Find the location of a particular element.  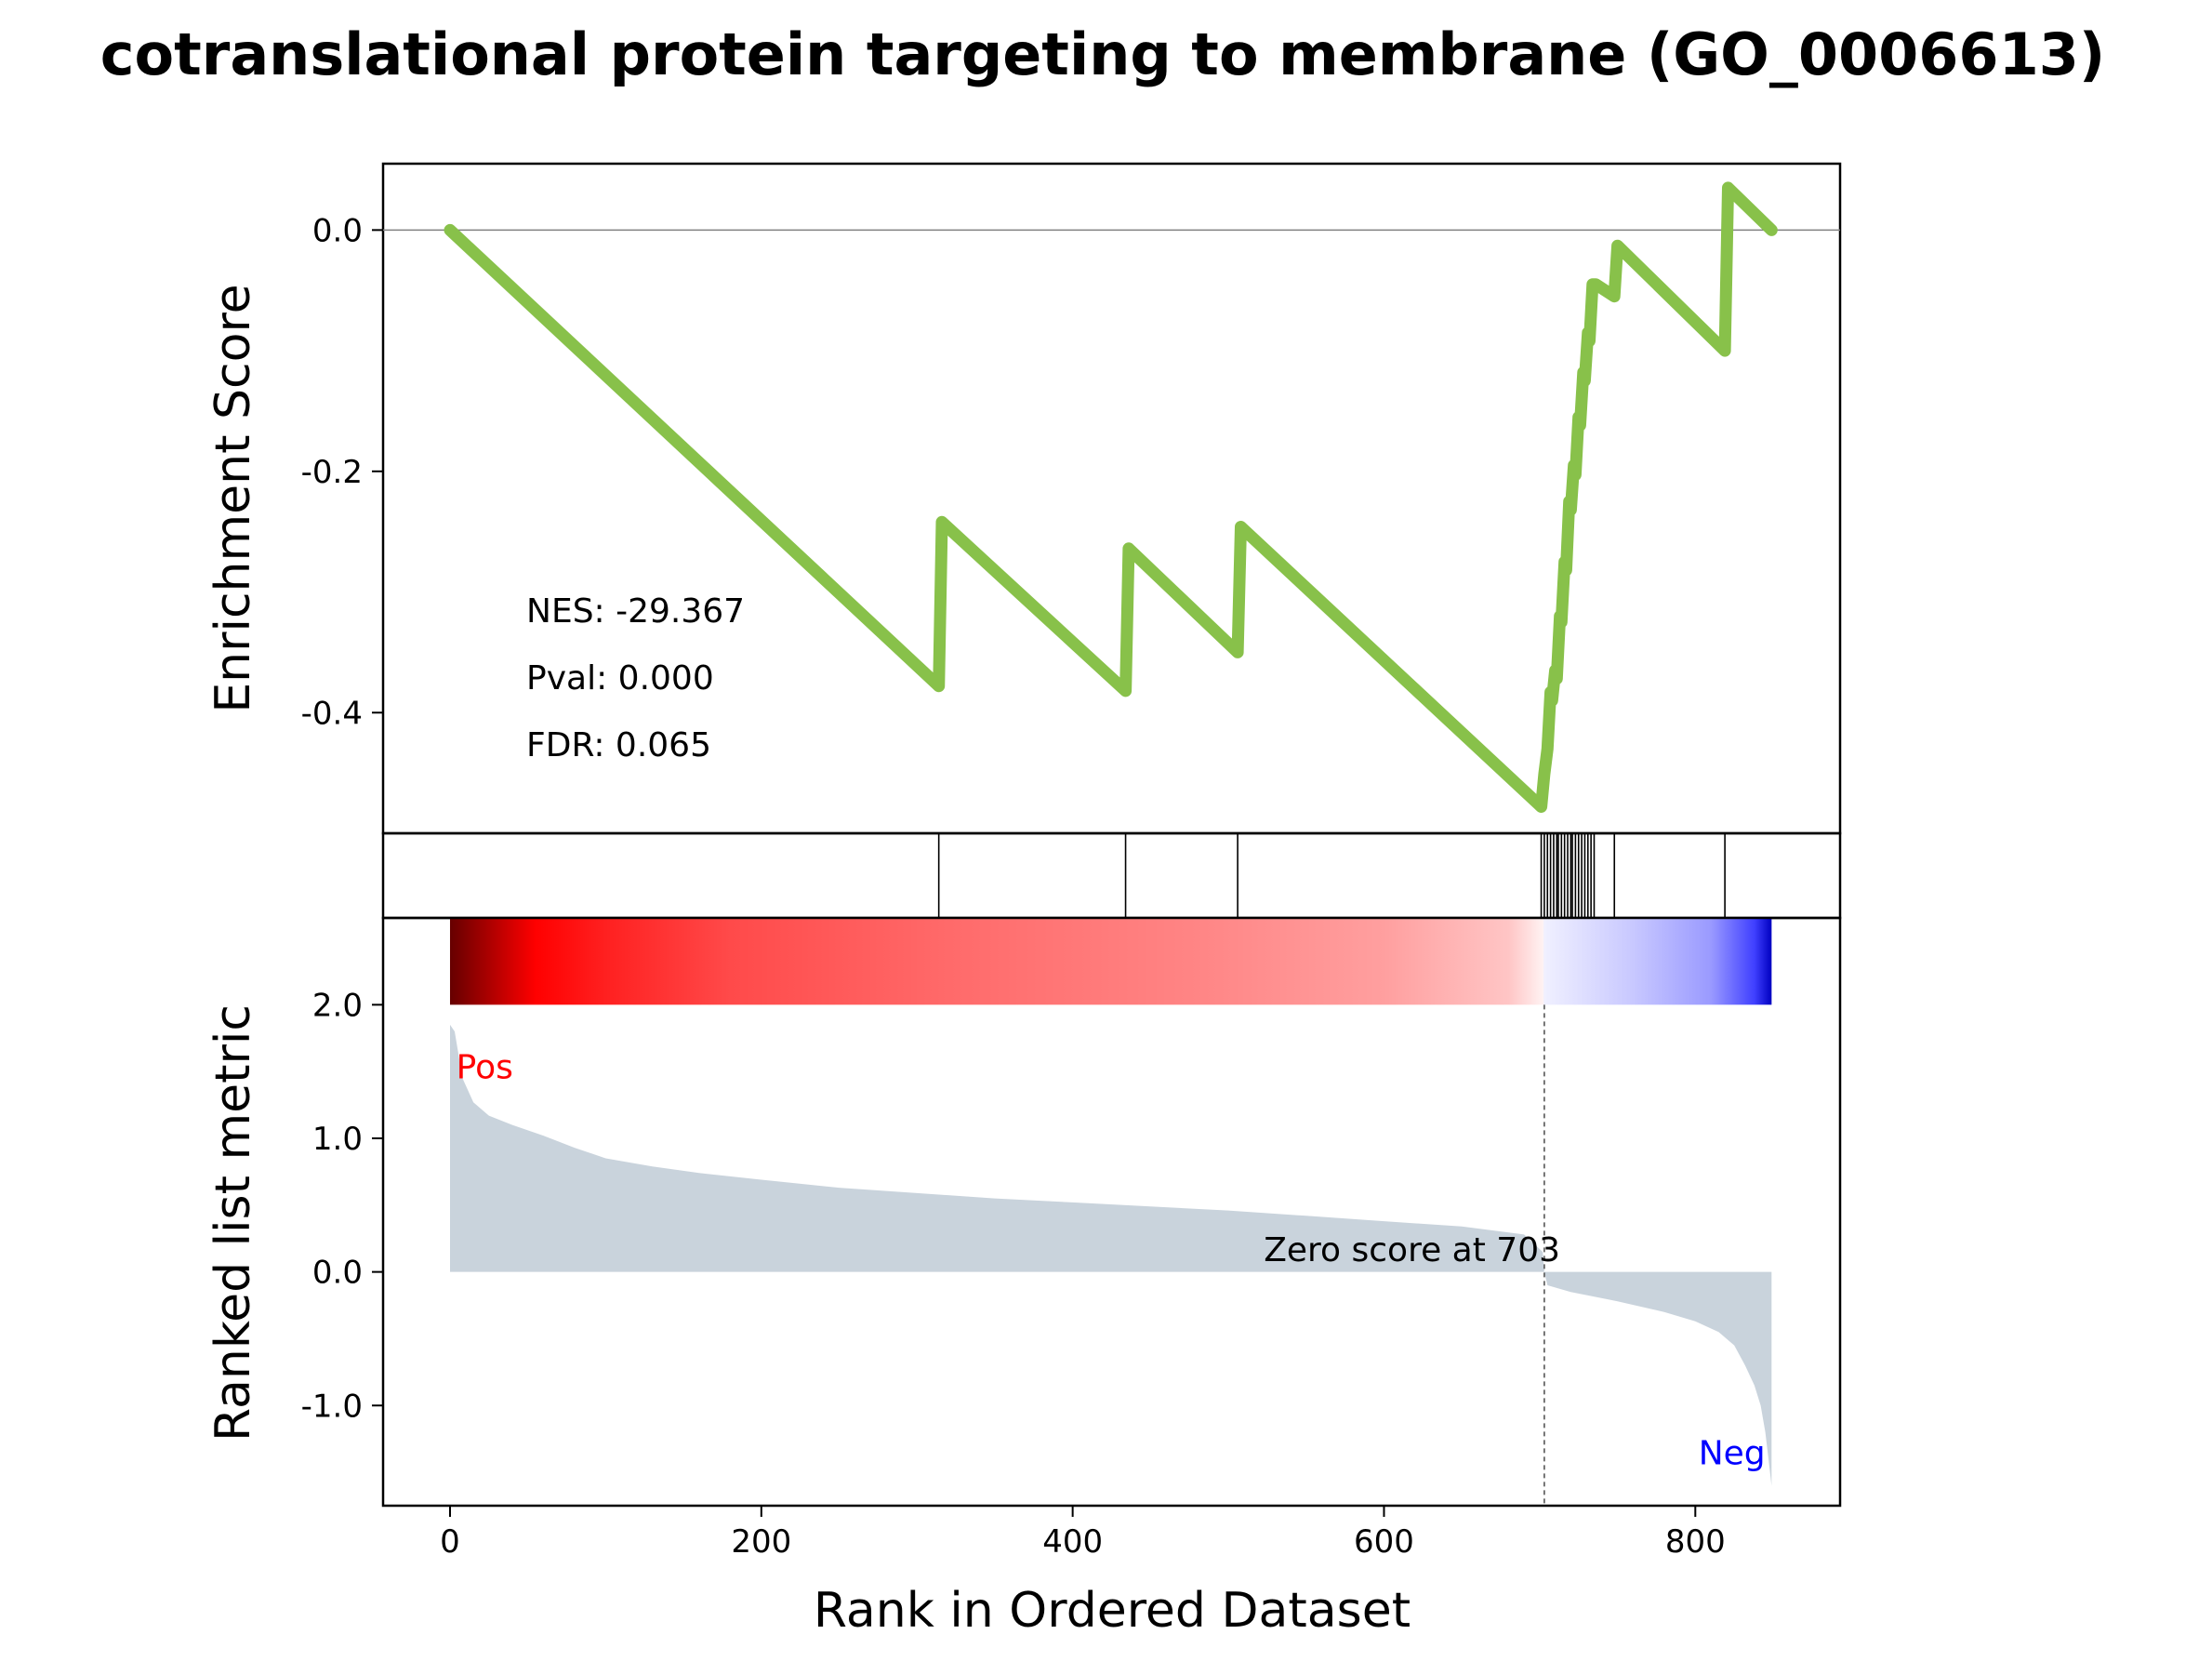

zero-score-label: Zero score at 703 is located at coordinates (1412, 1250).